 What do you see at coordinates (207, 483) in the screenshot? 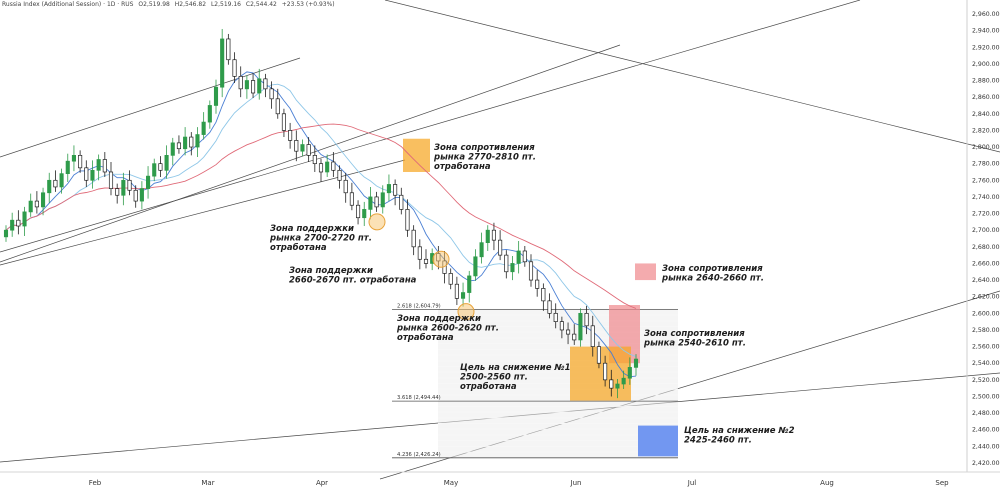
I see `x-tick-label: Mar` at bounding box center [207, 483].